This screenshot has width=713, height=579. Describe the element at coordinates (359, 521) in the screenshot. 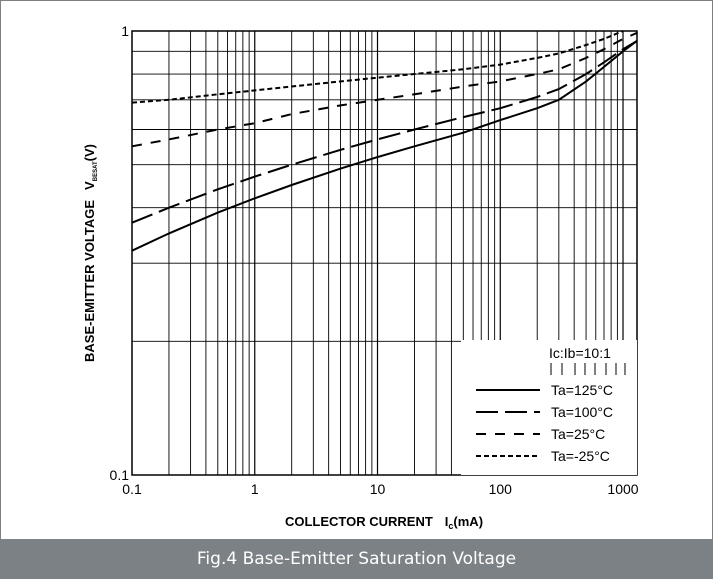

I see `x-axis-label: COLLECTOR CURRENT` at that location.